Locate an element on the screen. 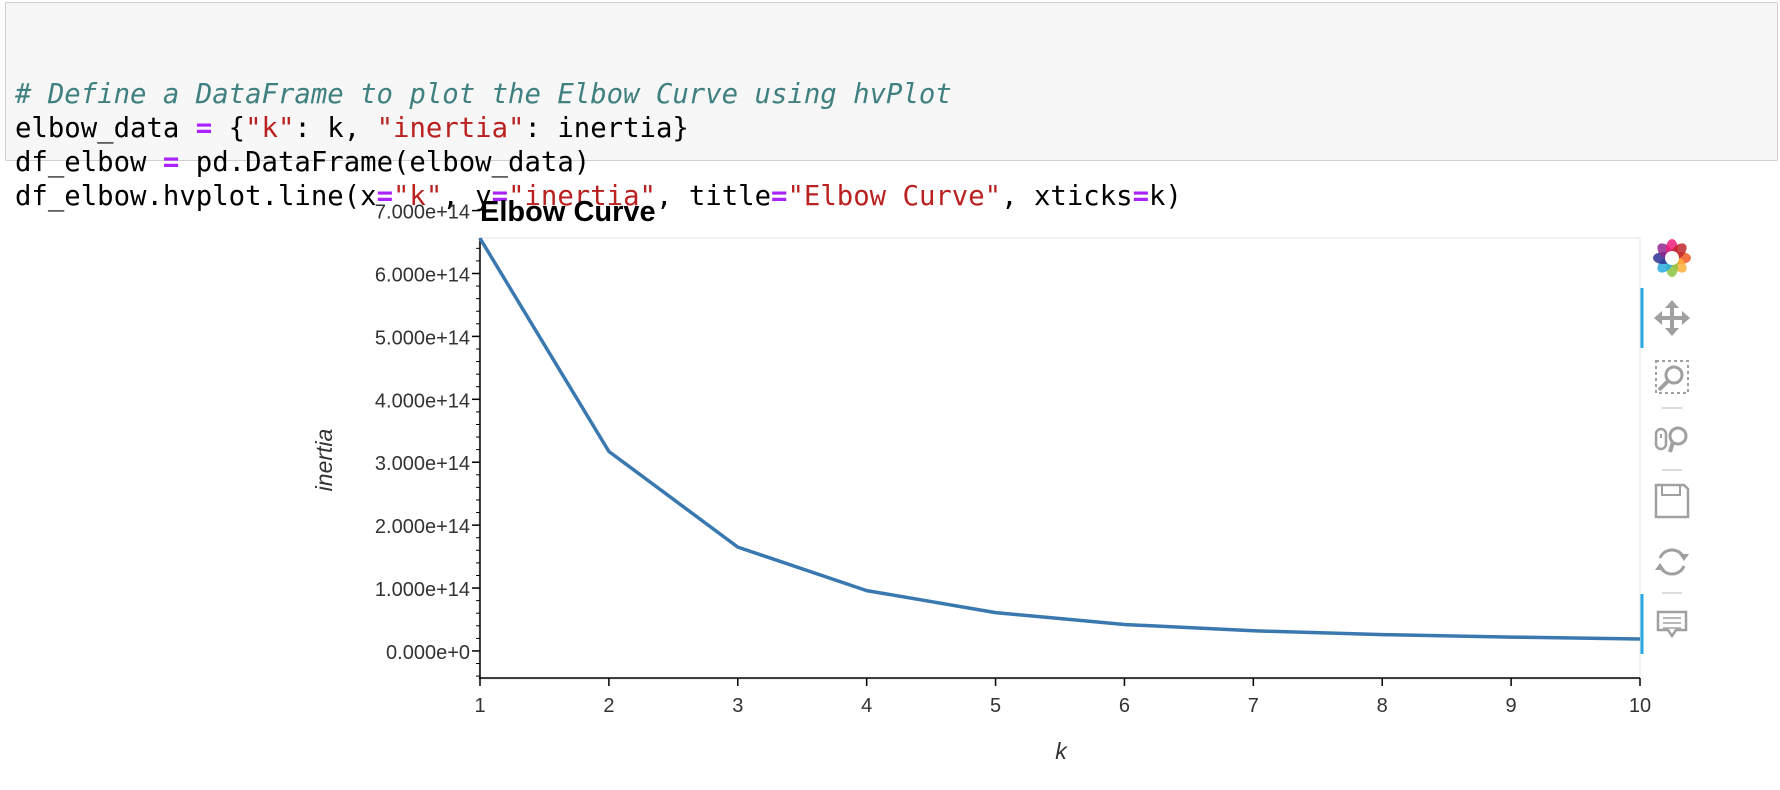  x-tick-label: 2 is located at coordinates (608, 706).